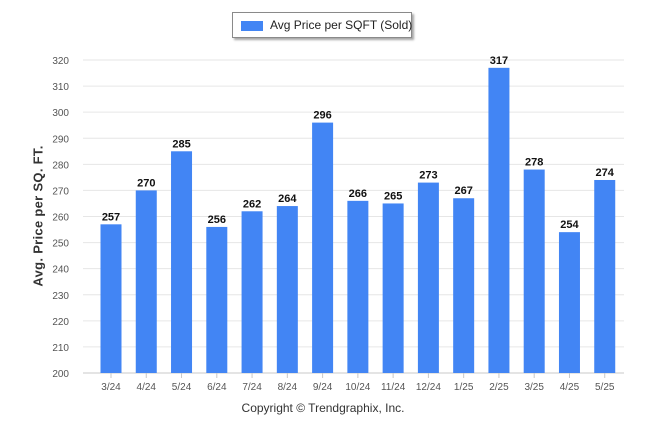 The height and width of the screenshot is (434, 646). I want to click on y-tick-label: 290, so click(60, 139).